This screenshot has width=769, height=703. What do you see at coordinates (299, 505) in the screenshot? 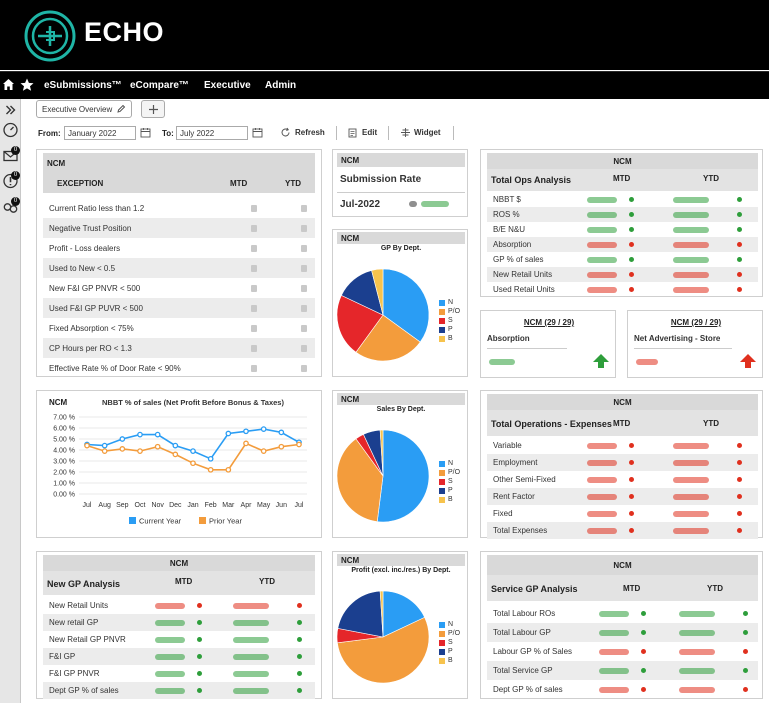
I see `x-tick-label: Jul` at bounding box center [299, 505].